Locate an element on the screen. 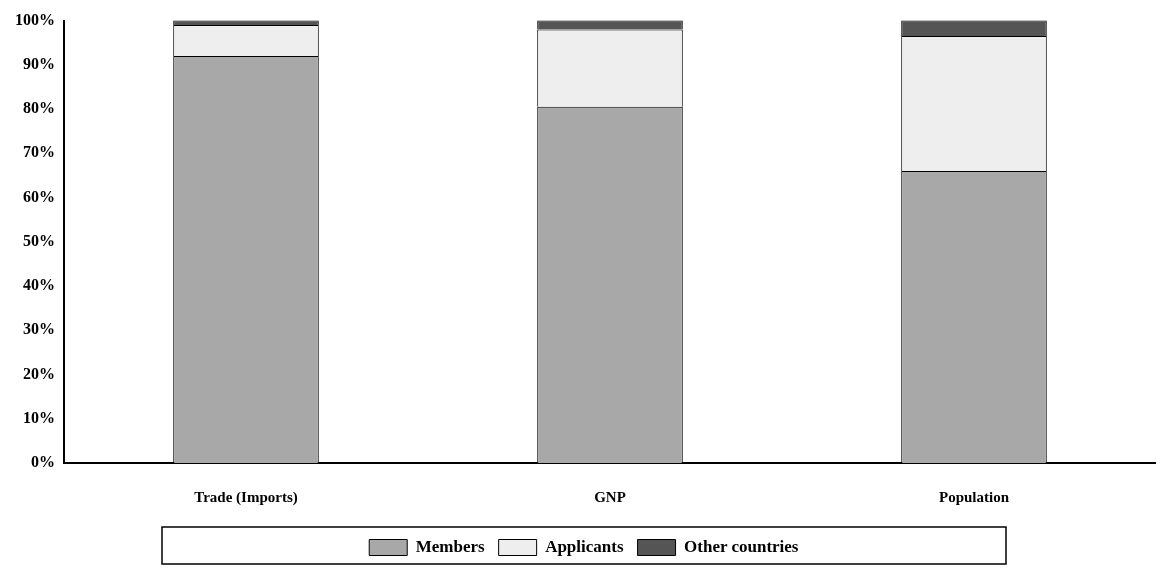 Image resolution: width=1164 pixels, height=574 pixels. y-tick-label: 70% is located at coordinates (39, 152).